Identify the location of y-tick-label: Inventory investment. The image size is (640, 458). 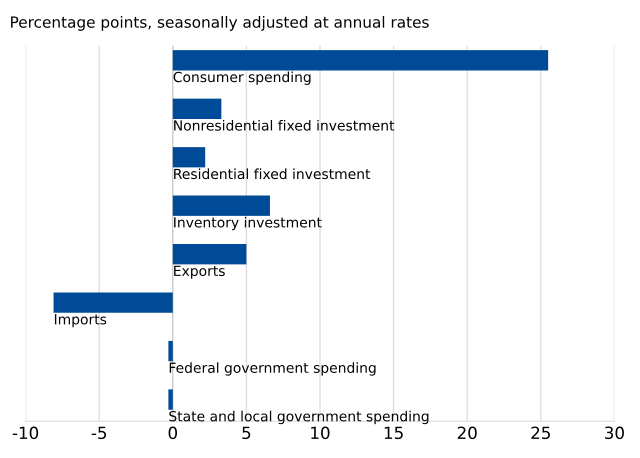
(248, 223).